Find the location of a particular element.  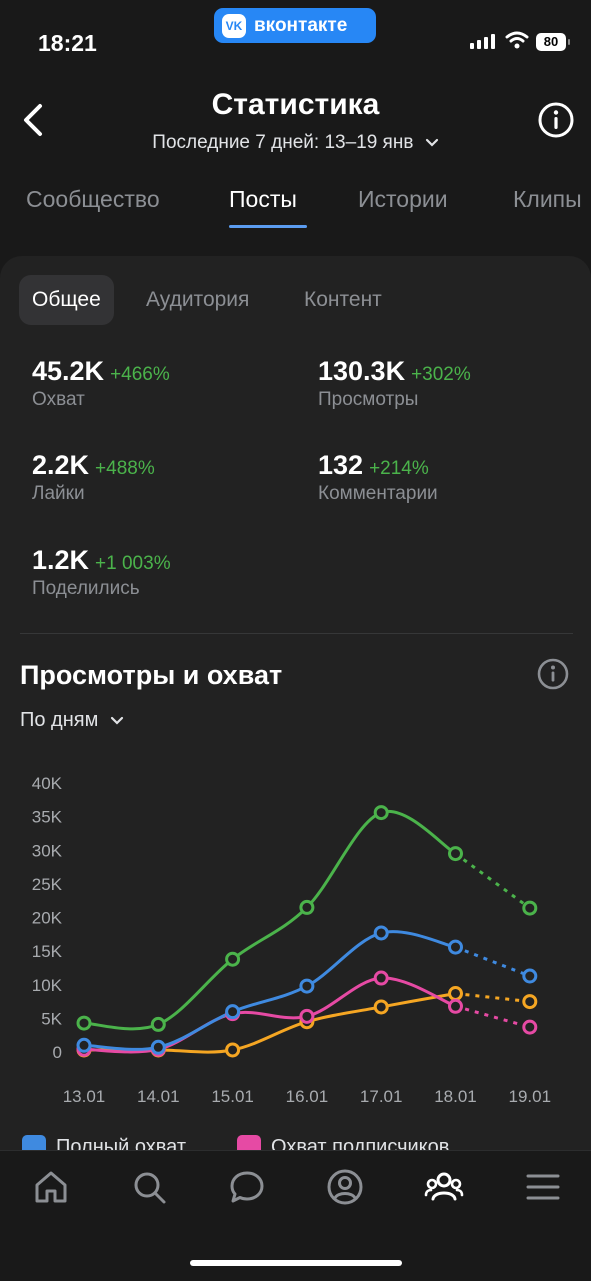

y-tick-label: 5K is located at coordinates (51, 1018).